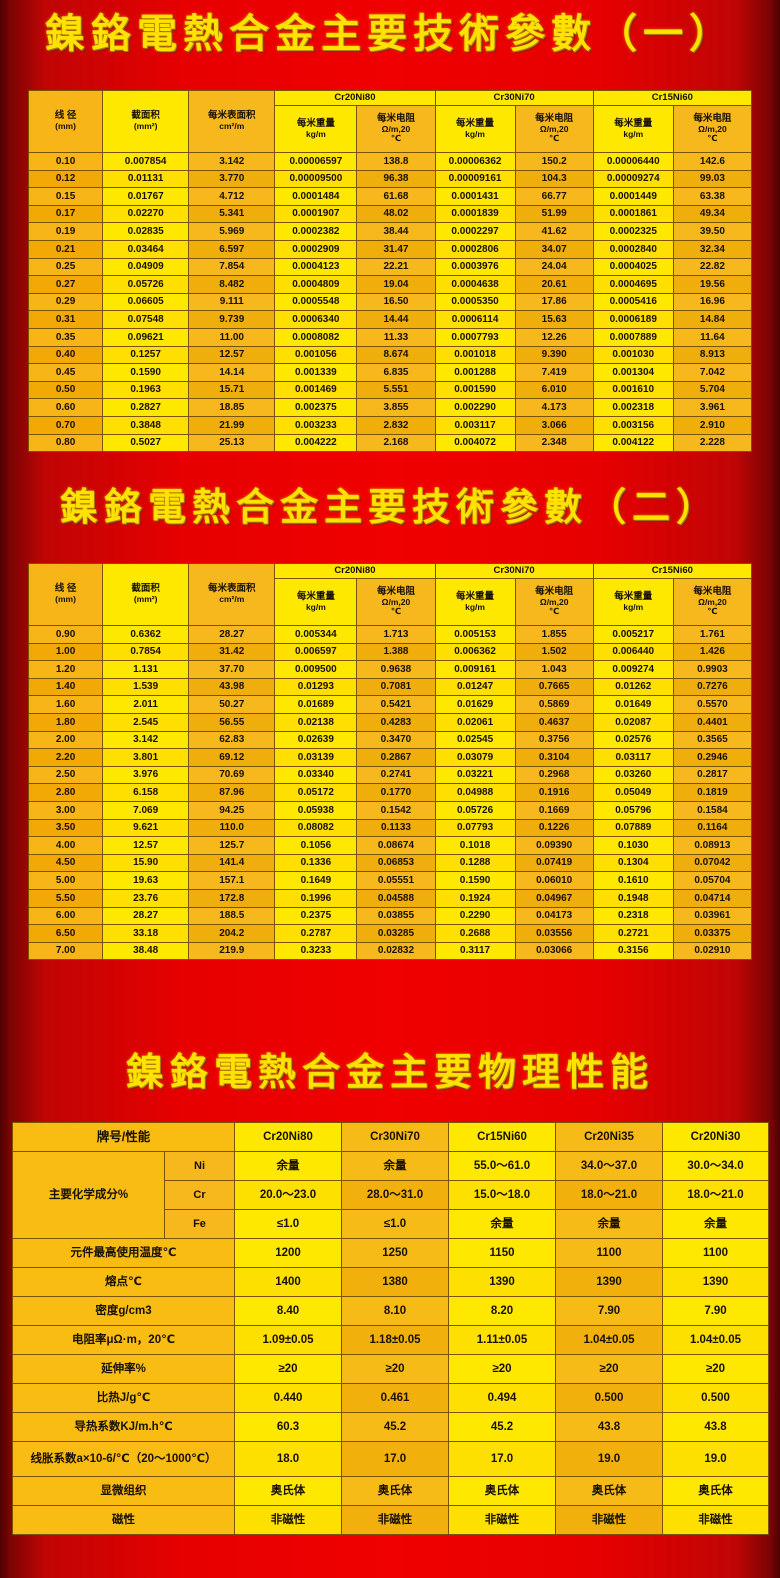 The height and width of the screenshot is (1578, 780). What do you see at coordinates (146, 828) in the screenshot?
I see `cell-cross-section: 9.621` at bounding box center [146, 828].